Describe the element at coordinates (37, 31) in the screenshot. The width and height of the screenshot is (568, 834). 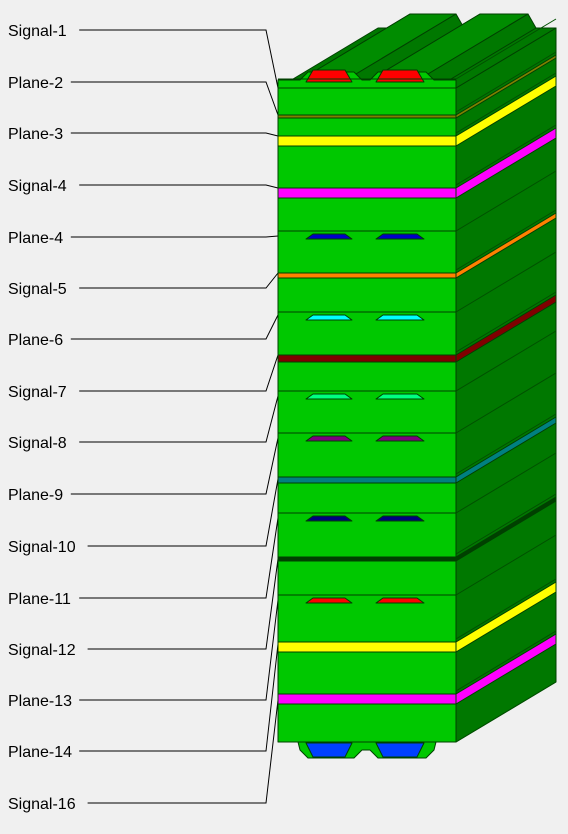
I see `layer-label-1: Signal-1` at that location.